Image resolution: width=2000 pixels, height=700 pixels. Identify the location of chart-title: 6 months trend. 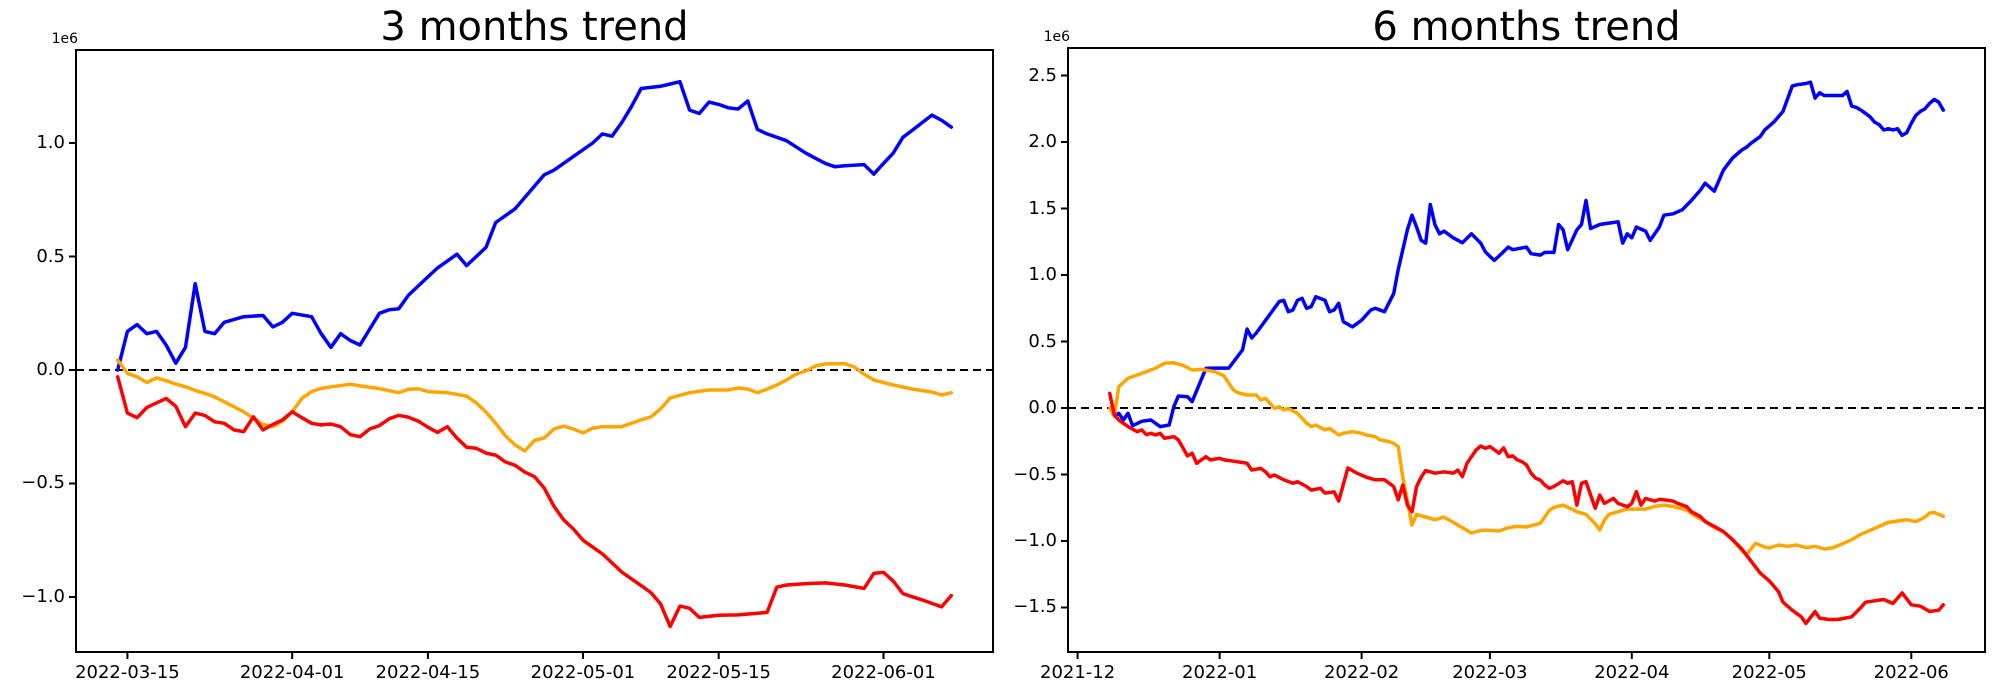
(1526, 27).